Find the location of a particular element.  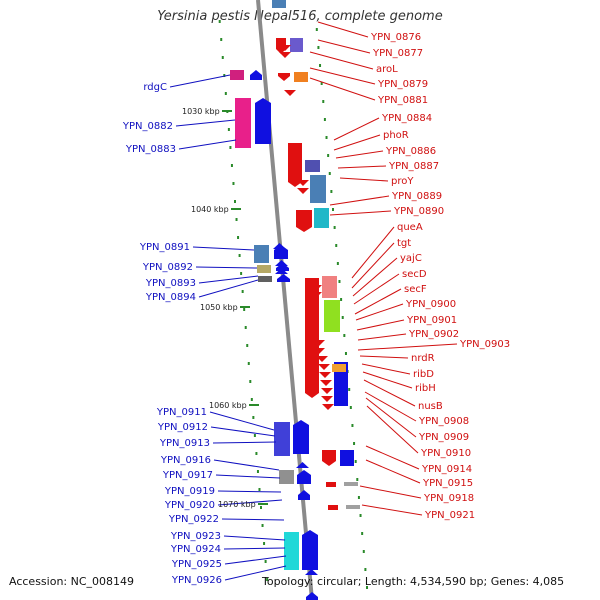

forward-gene-label: YPN_0912 is located at coordinates (182, 427).